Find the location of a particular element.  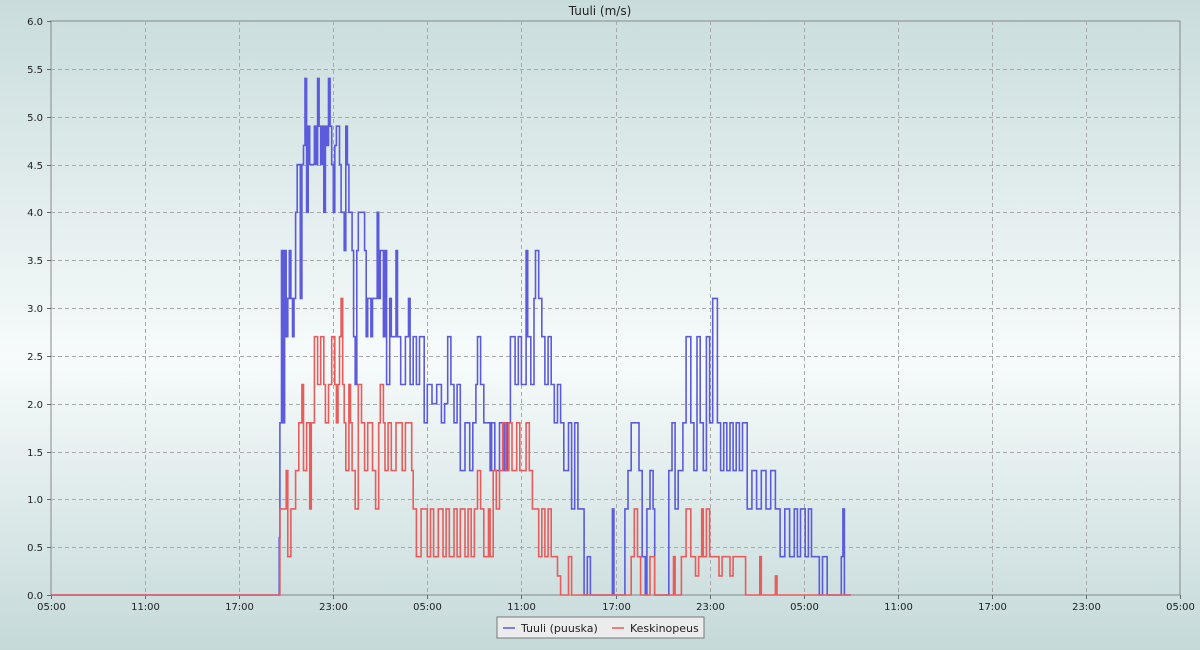

legend: Tuuli (puuska) Keskinopeus is located at coordinates (600, 627).